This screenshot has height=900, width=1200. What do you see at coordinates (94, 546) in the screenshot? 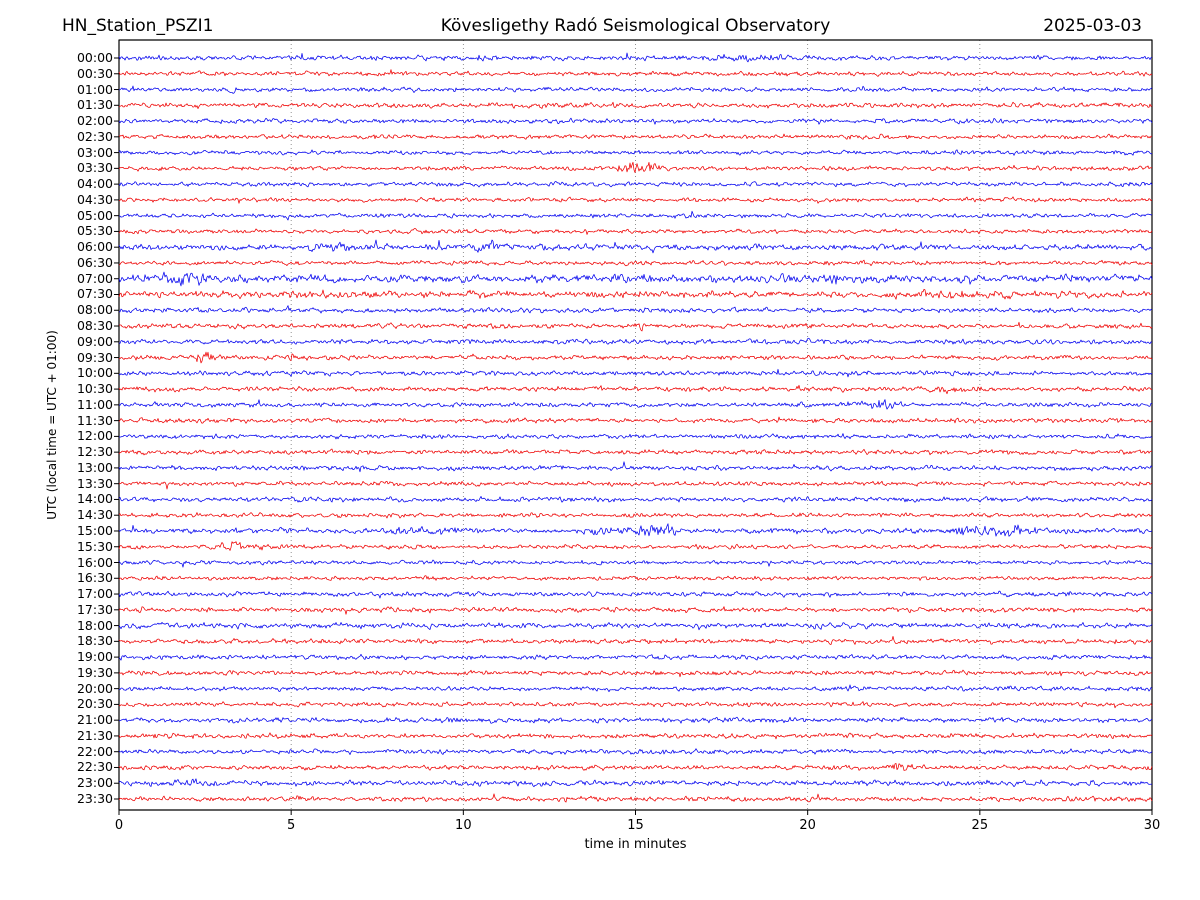
I see `time-row-label: 15:30` at bounding box center [94, 546].